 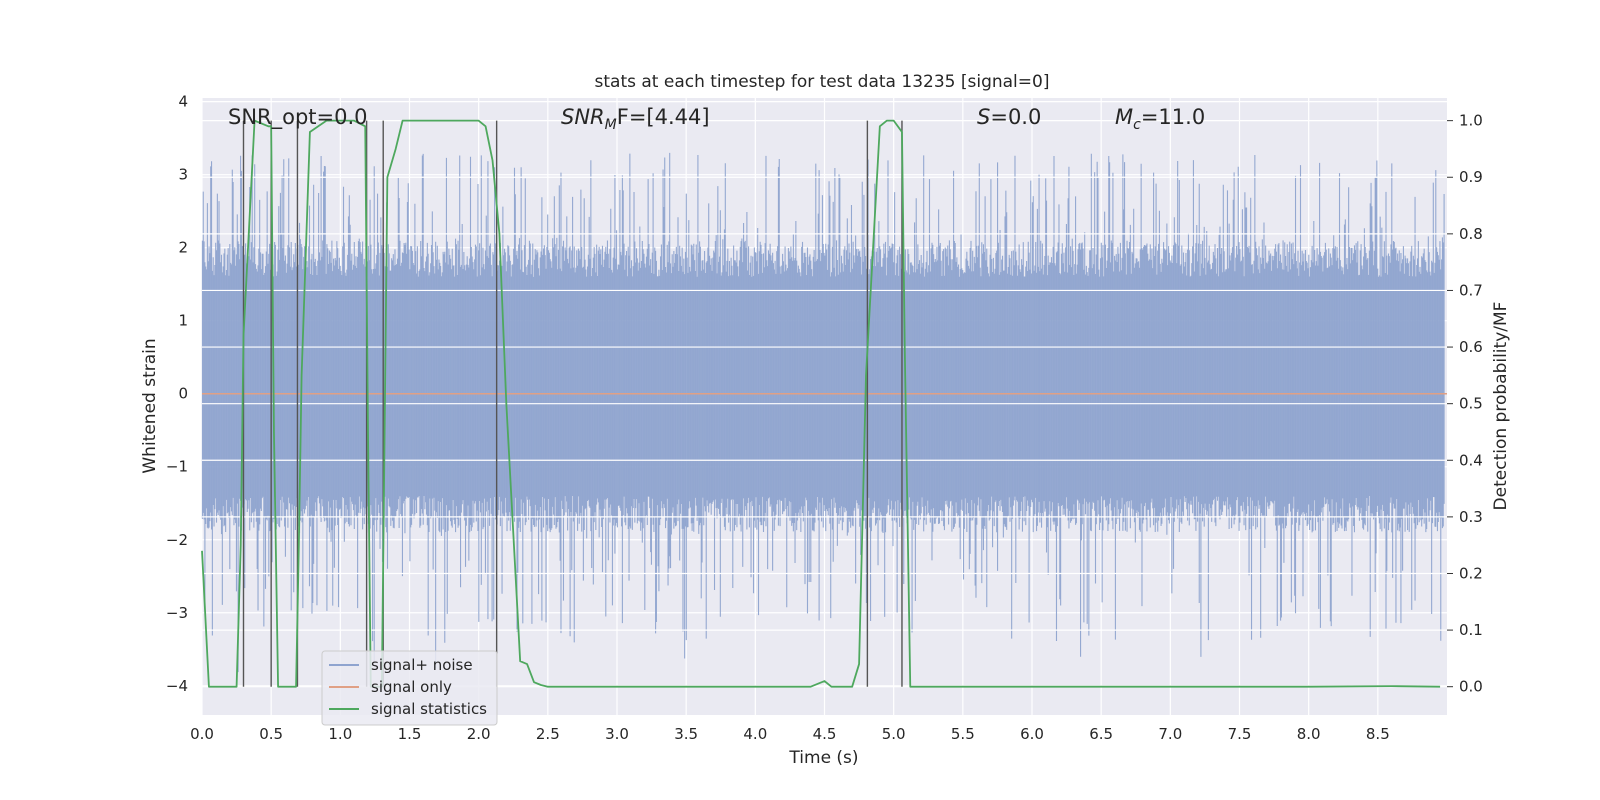 I want to click on annotation-mc-sub: c, so click(x=1137, y=125).